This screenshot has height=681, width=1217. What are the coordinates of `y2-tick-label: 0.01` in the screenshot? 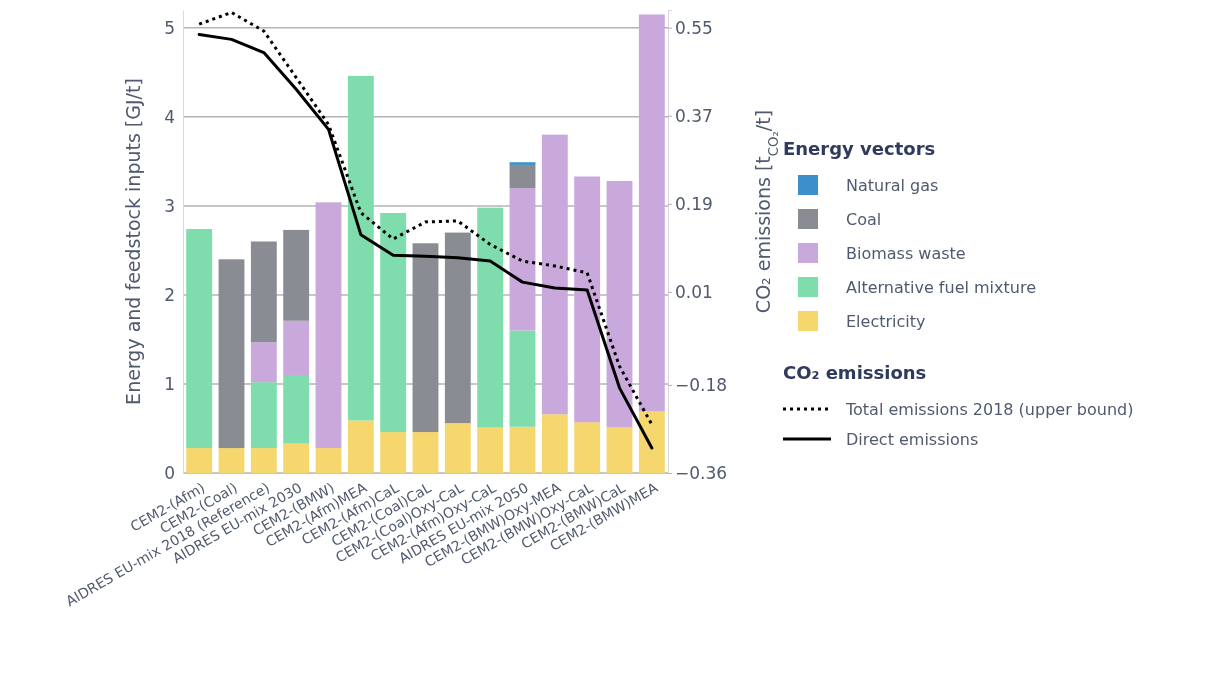 It's located at (694, 291).